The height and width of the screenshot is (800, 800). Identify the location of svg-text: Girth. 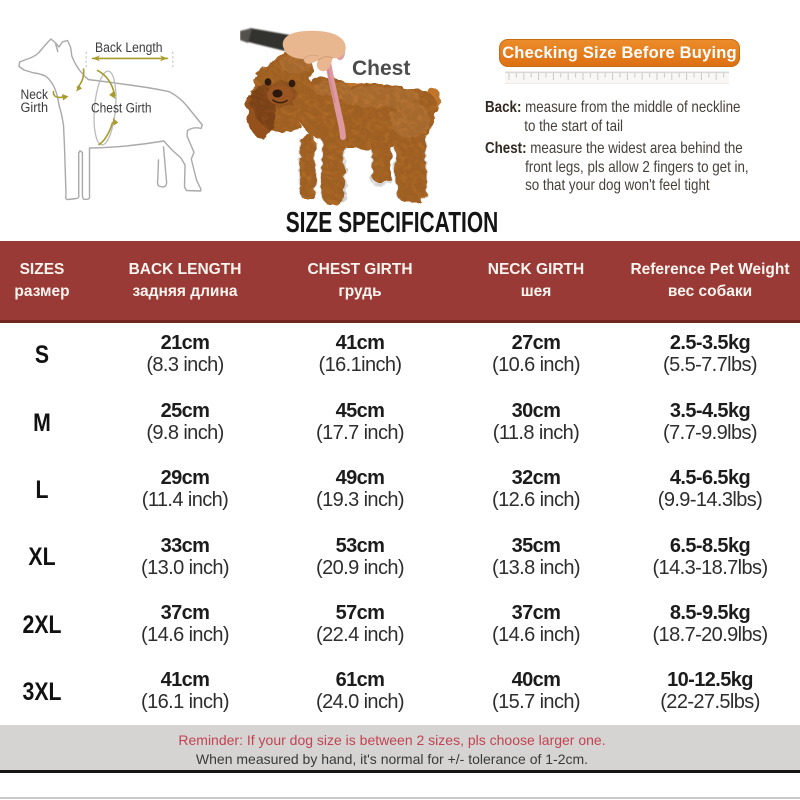
(35, 108).